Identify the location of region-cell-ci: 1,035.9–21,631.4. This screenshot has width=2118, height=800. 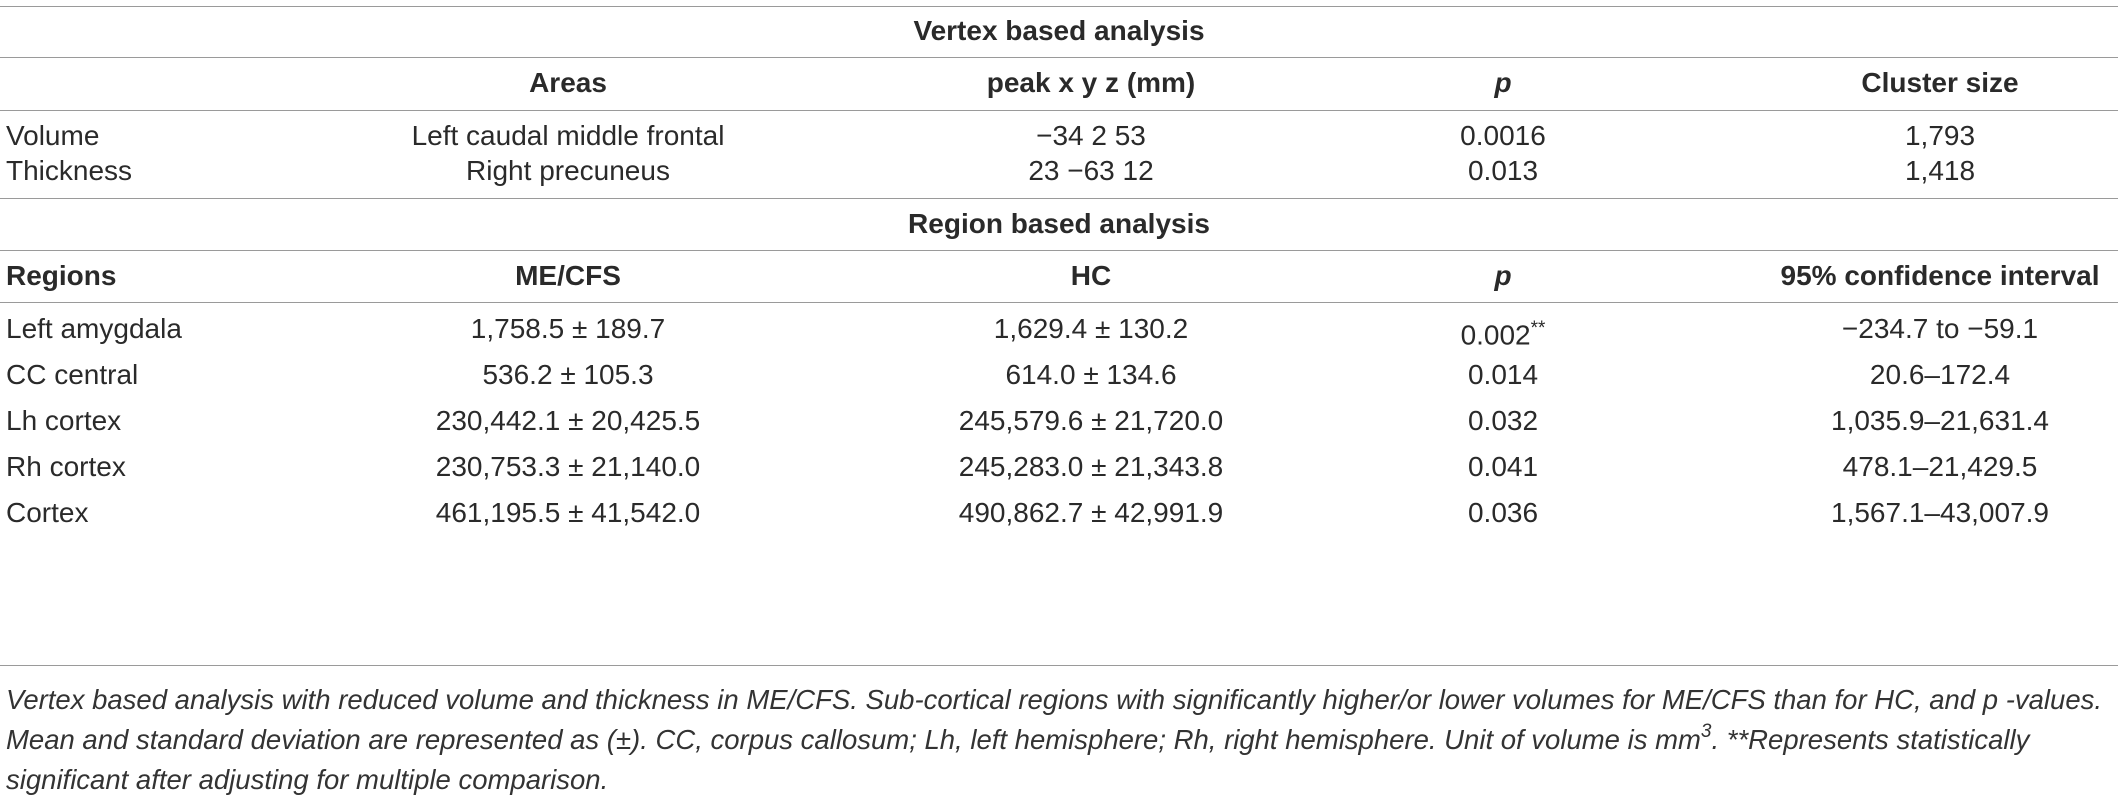
(1940, 420).